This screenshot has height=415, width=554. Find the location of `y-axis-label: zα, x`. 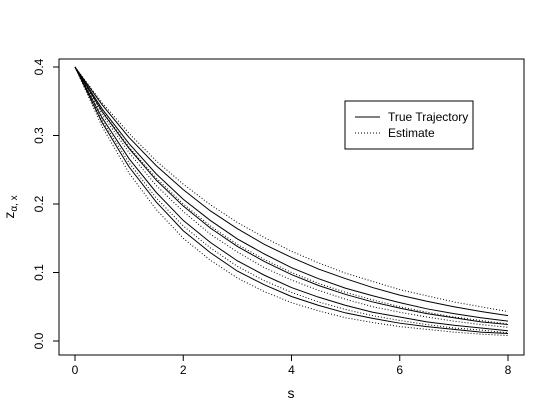

y-axis-label: zα, x is located at coordinates (10, 206).